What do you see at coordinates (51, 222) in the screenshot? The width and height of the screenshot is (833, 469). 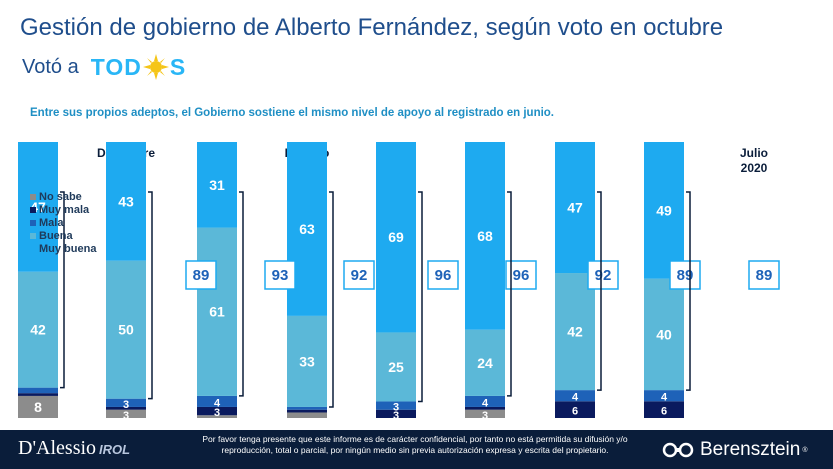 I see `legend-label: Mala` at bounding box center [51, 222].